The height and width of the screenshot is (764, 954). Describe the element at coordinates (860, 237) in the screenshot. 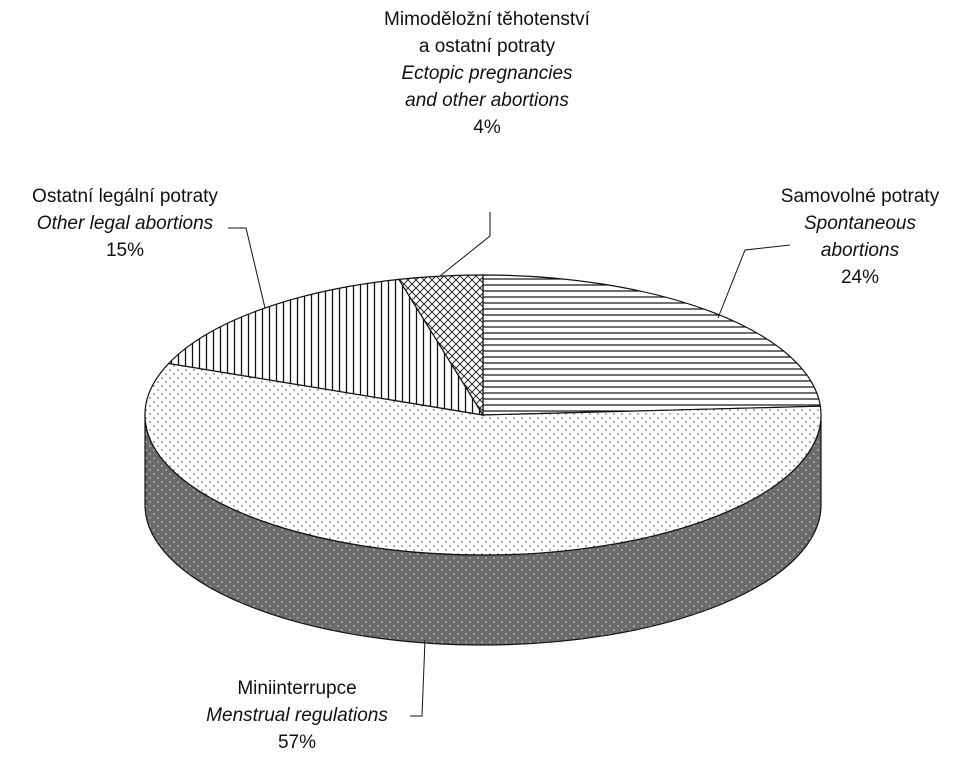

I see `label-en: Spontaneous abortions` at that location.